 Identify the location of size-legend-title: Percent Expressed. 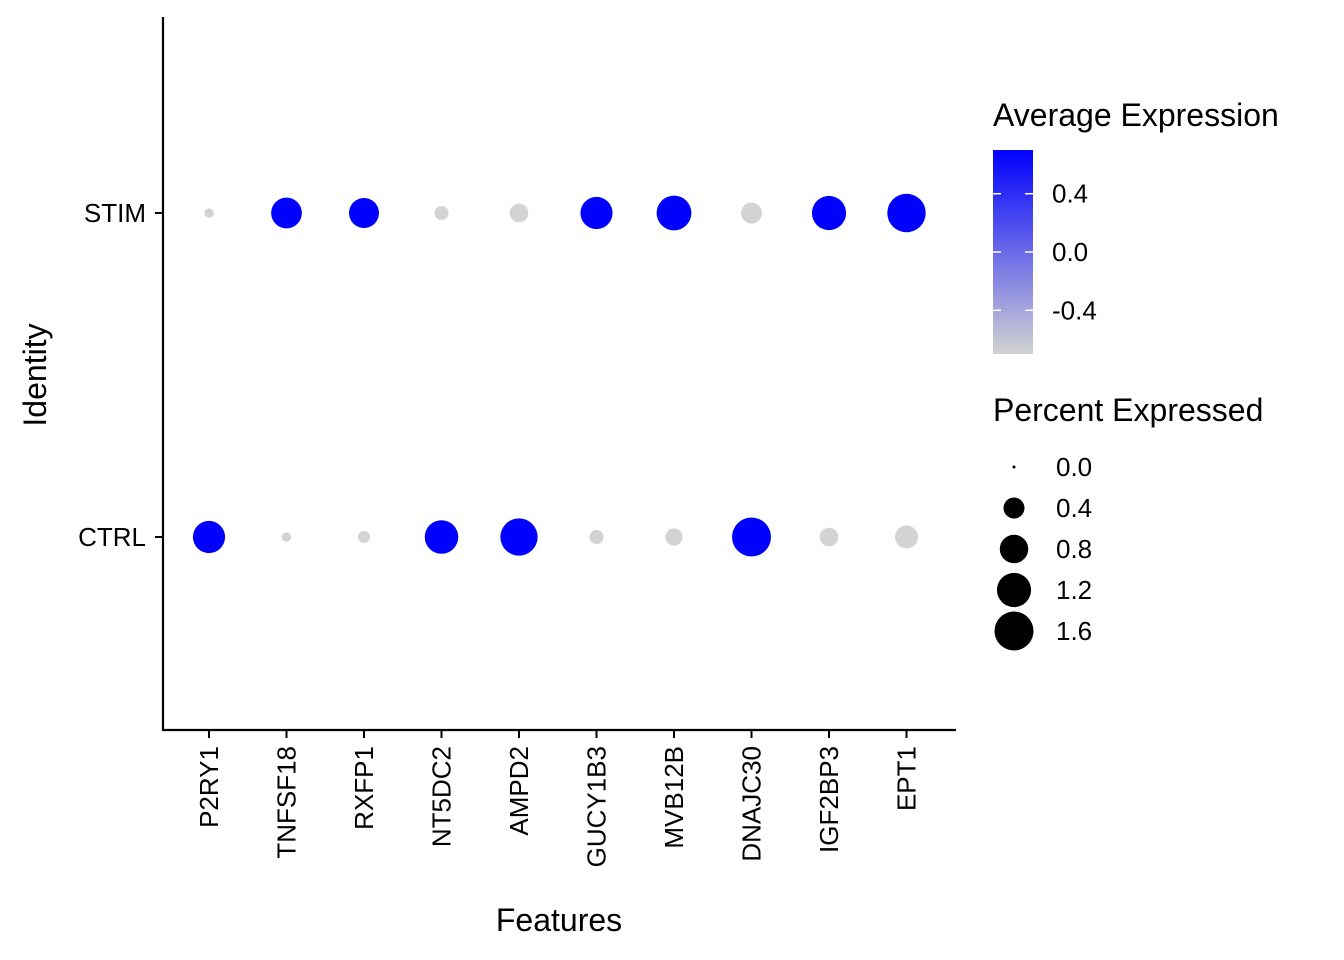
(1128, 410).